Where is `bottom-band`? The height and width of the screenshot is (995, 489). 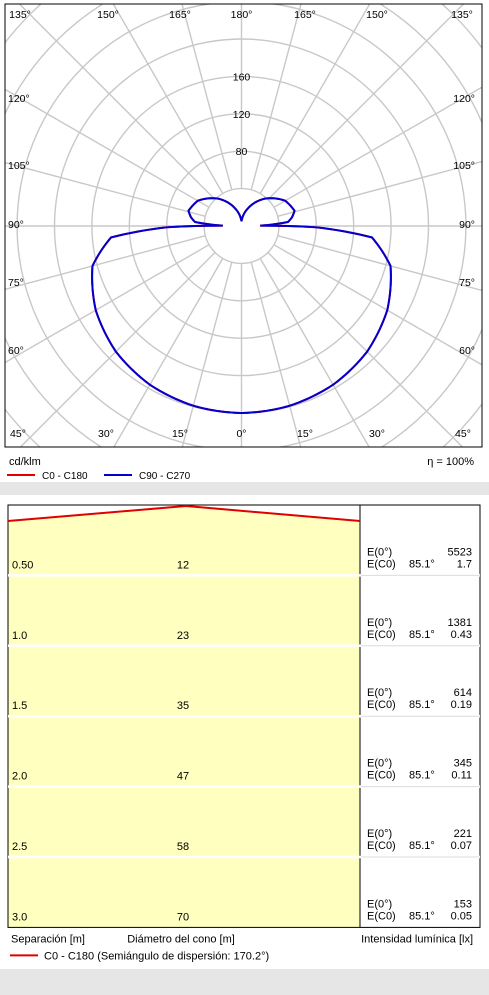
bottom-band is located at coordinates (244, 982).